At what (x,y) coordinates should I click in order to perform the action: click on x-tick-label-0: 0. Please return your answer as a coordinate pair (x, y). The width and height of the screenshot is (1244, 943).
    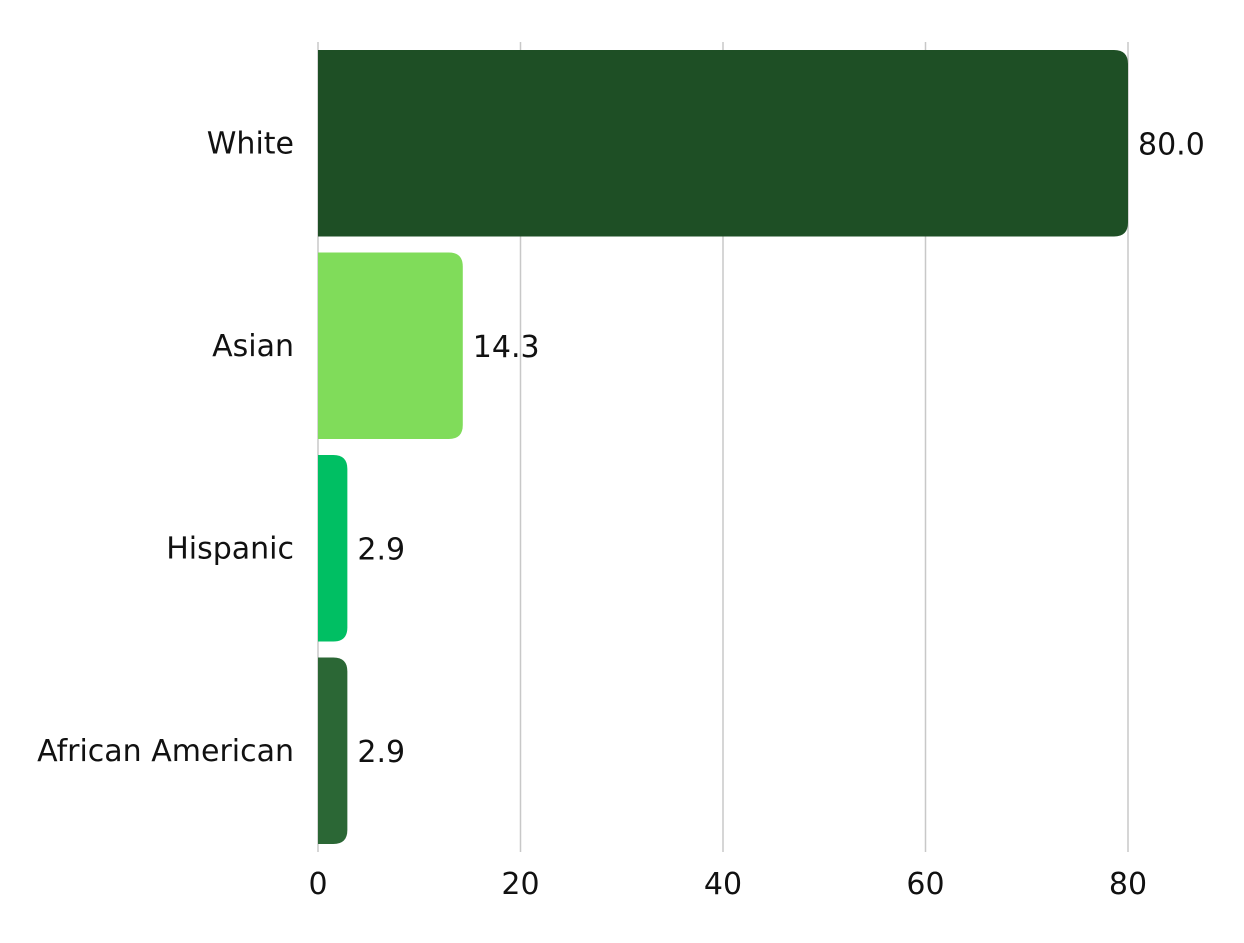
    Looking at the image, I should click on (317, 884).